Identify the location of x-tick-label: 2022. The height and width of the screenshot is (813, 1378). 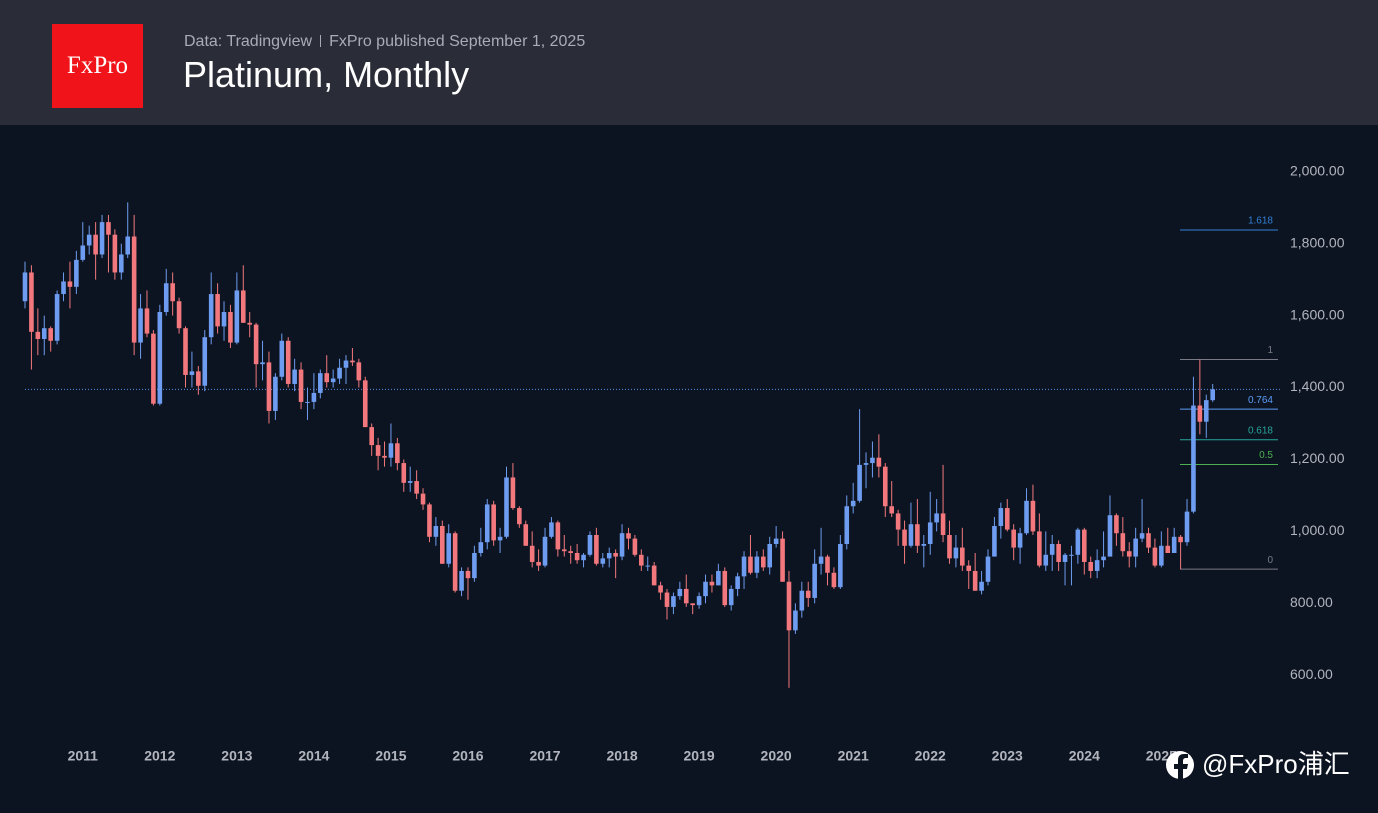
(930, 756).